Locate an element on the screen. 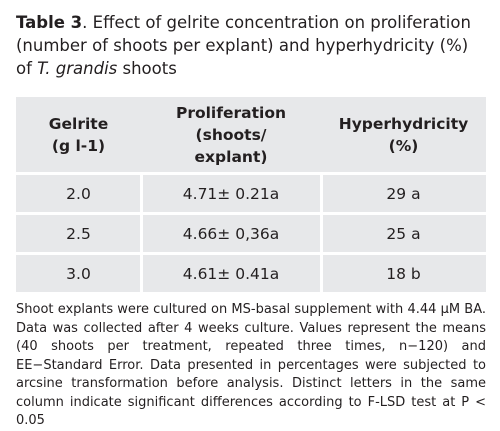  cell-hyperhydricity: 25 a is located at coordinates (403, 234).